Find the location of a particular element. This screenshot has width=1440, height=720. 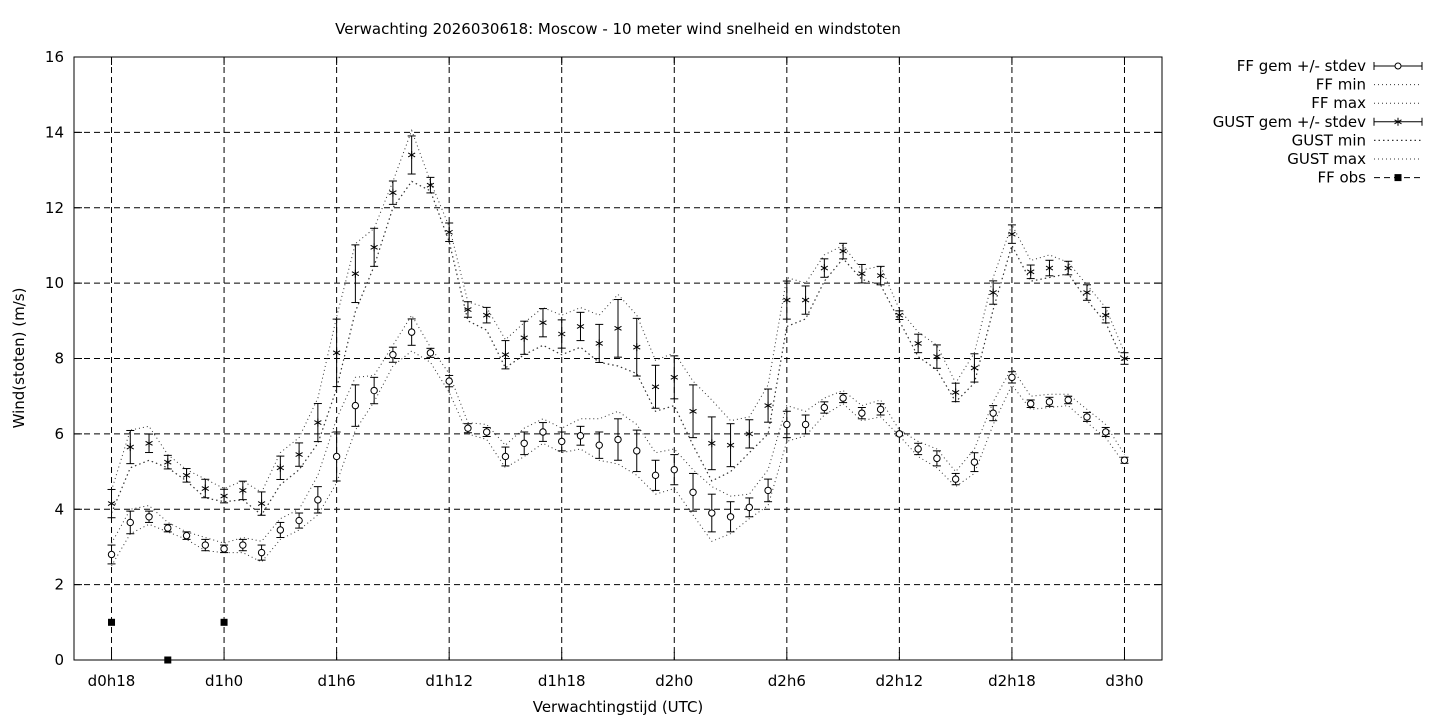

legend-marker is located at coordinates (1398, 66).